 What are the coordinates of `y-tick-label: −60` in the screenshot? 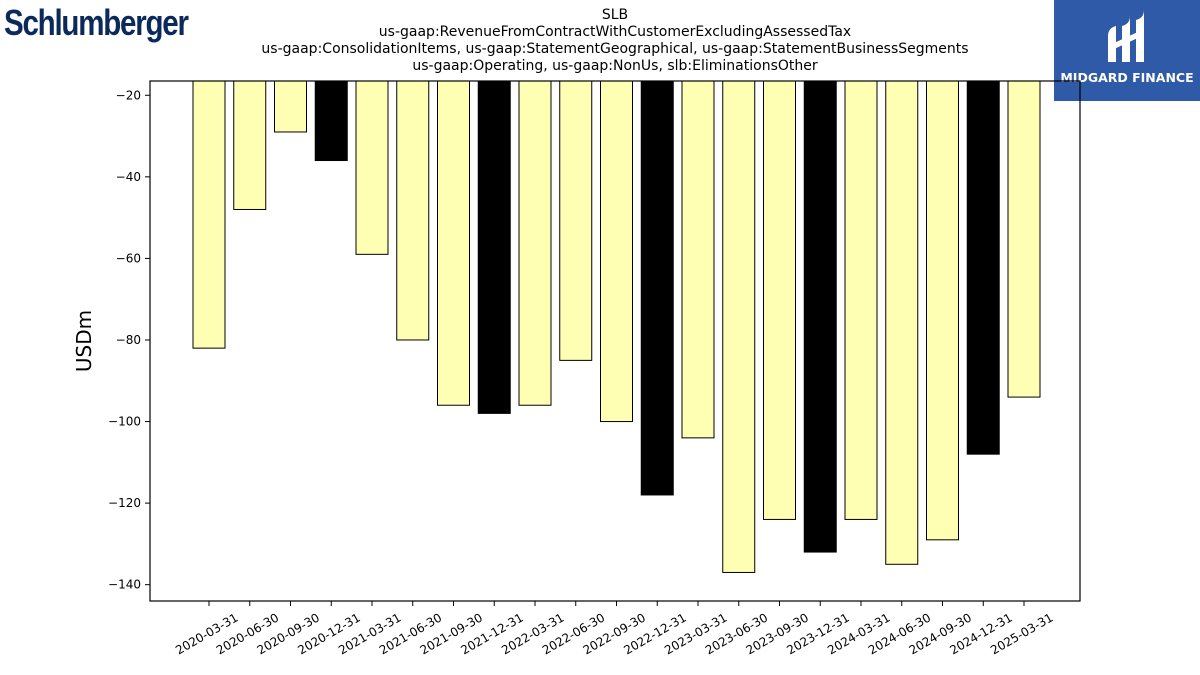 It's located at (128, 258).